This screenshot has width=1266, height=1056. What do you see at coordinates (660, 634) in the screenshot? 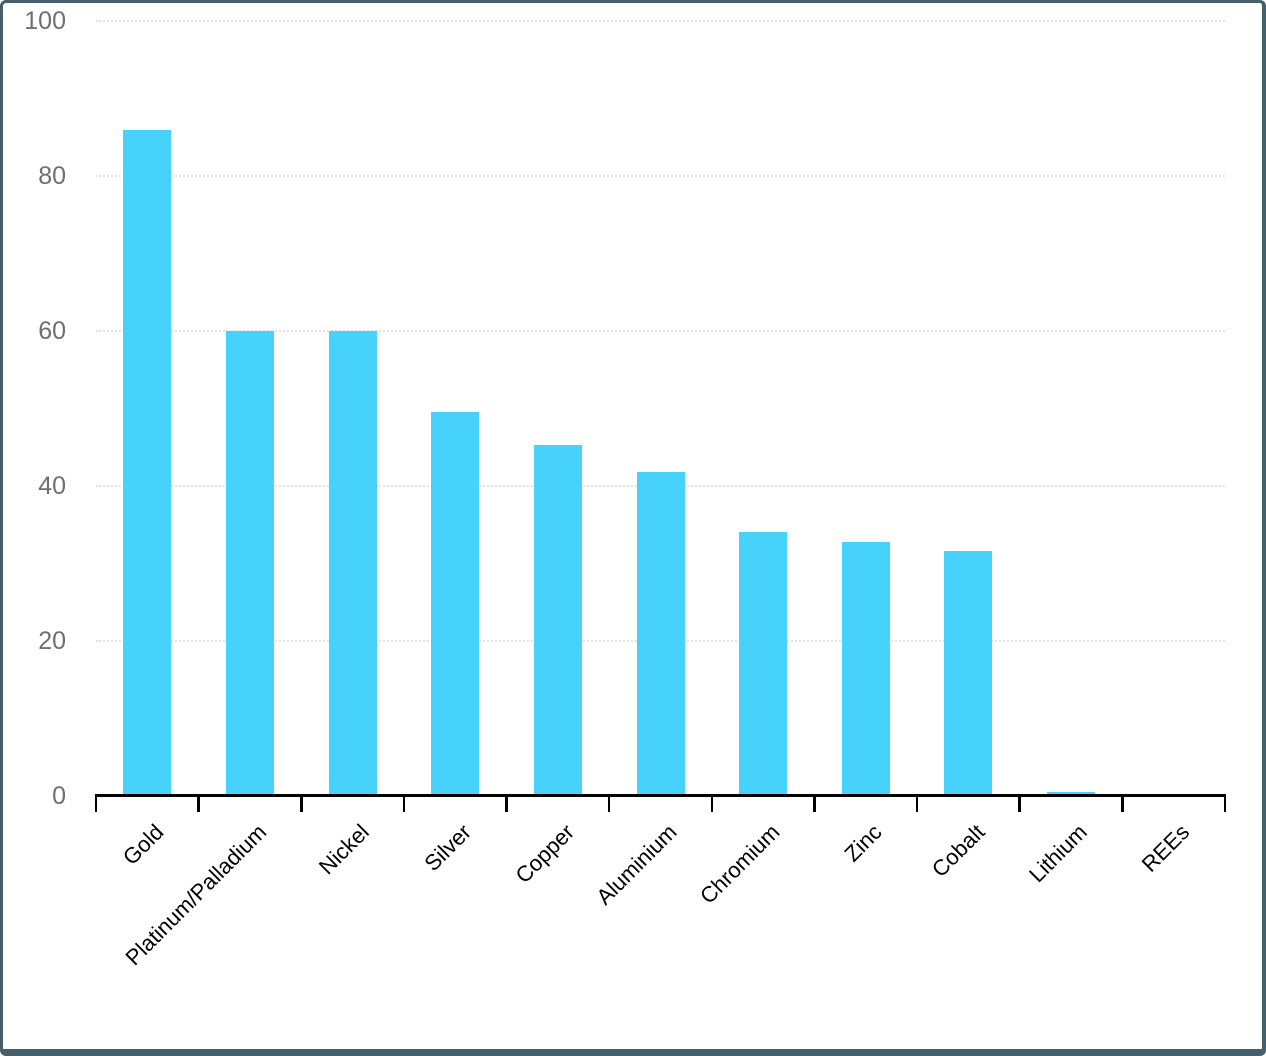
I see `bar-aluminium` at bounding box center [660, 634].